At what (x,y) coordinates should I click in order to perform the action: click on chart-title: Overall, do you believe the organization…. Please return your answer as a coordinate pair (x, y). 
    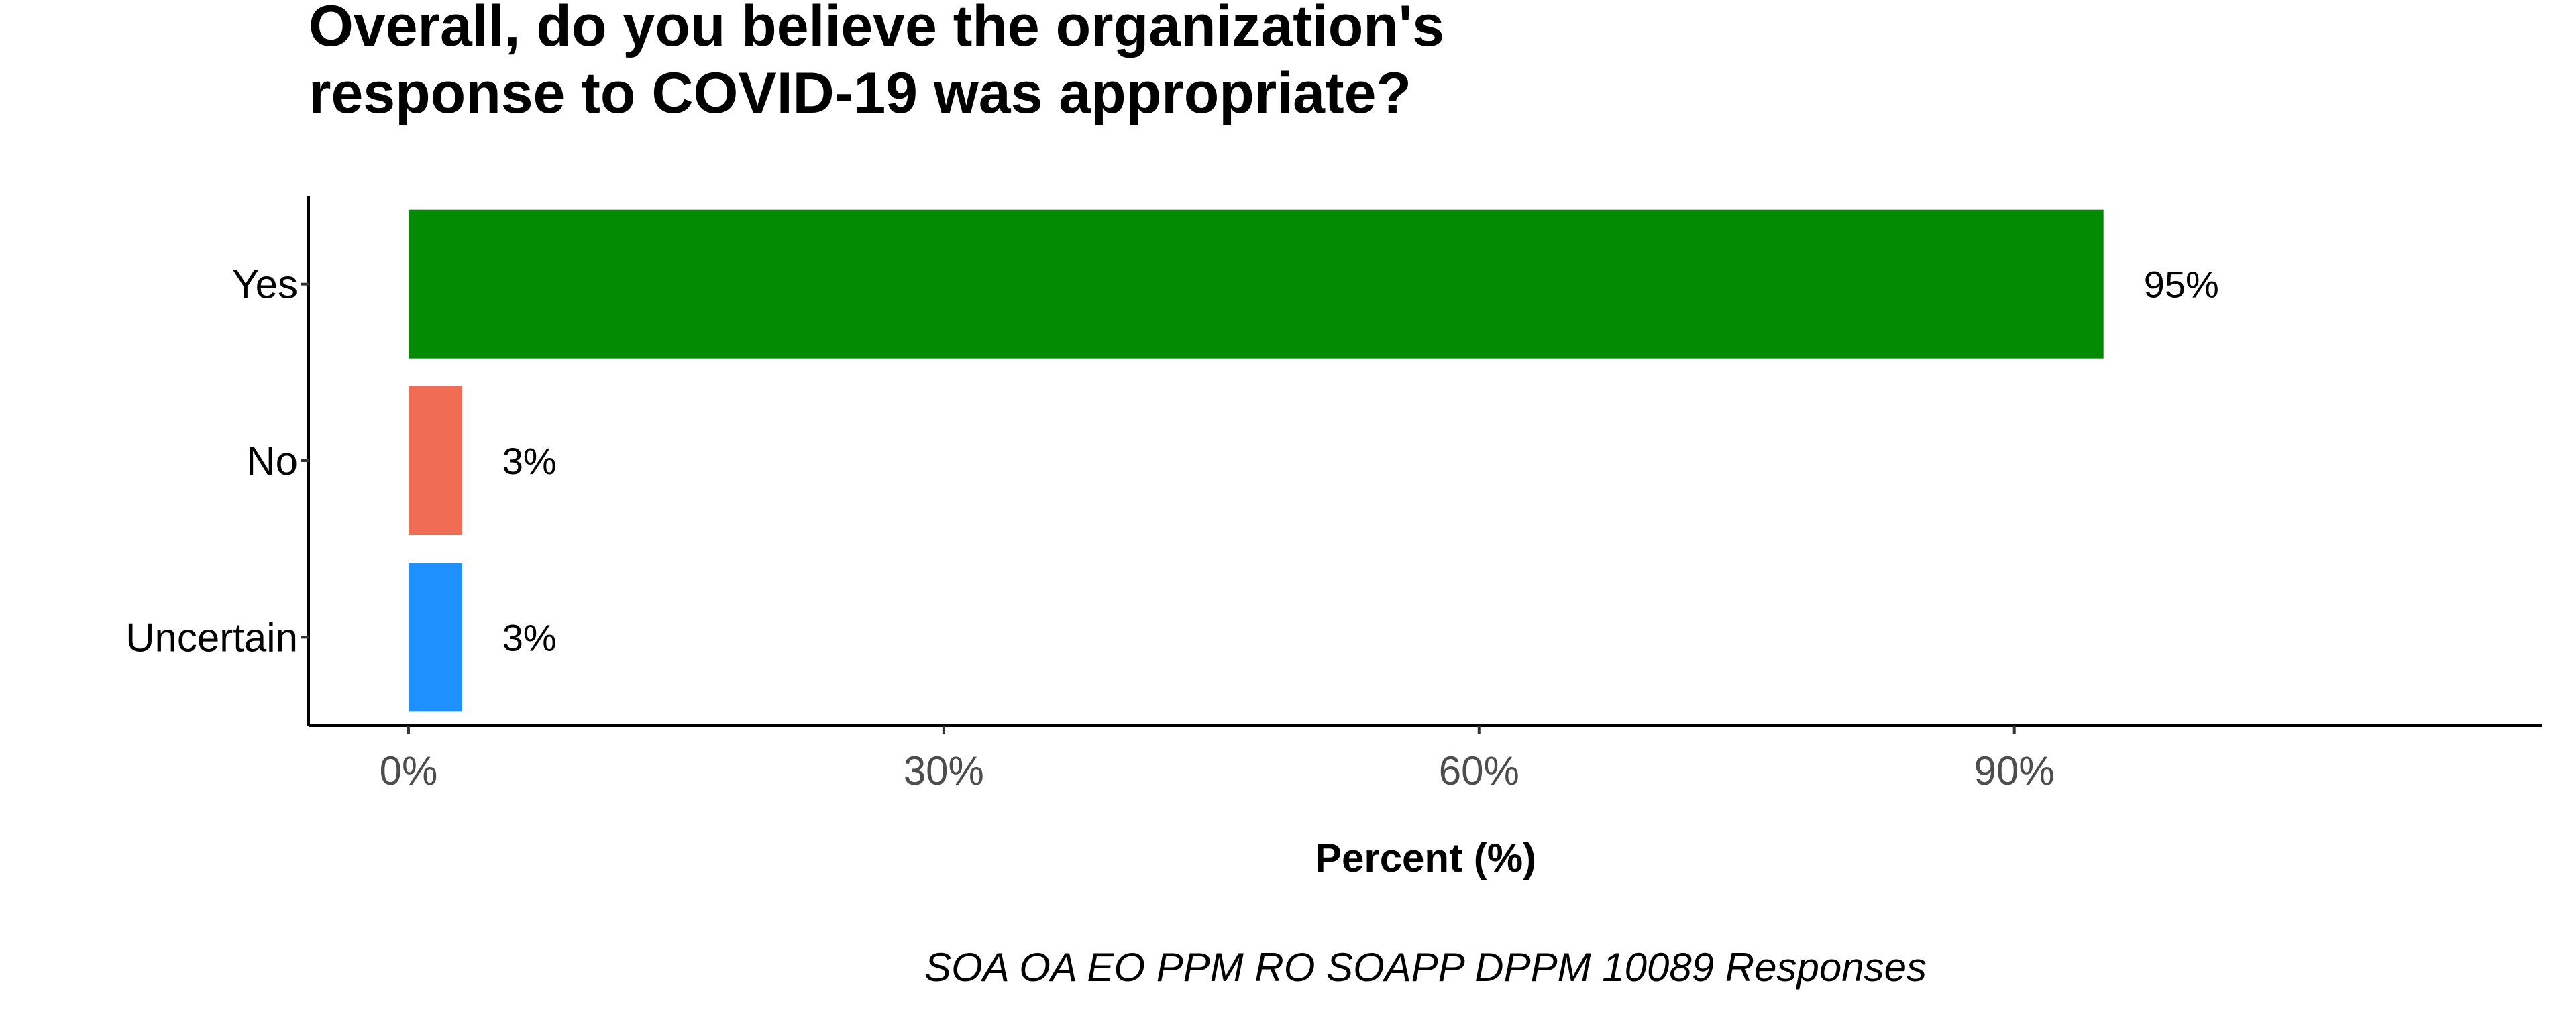
    Looking at the image, I should click on (876, 62).